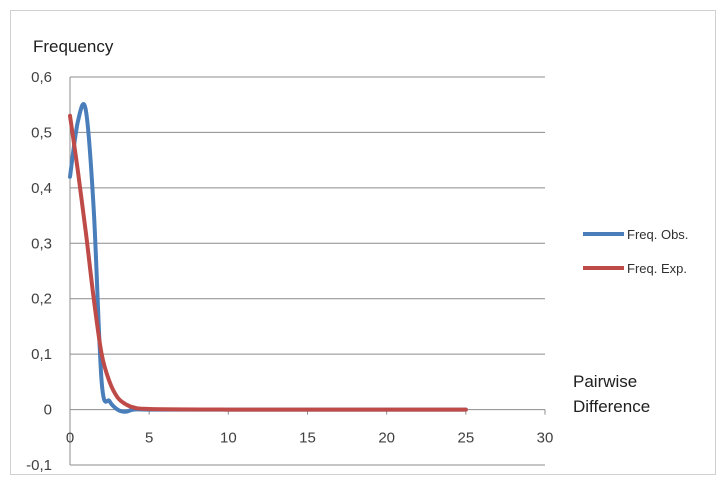 The image size is (721, 480). I want to click on x-tick-label: 5, so click(149, 438).